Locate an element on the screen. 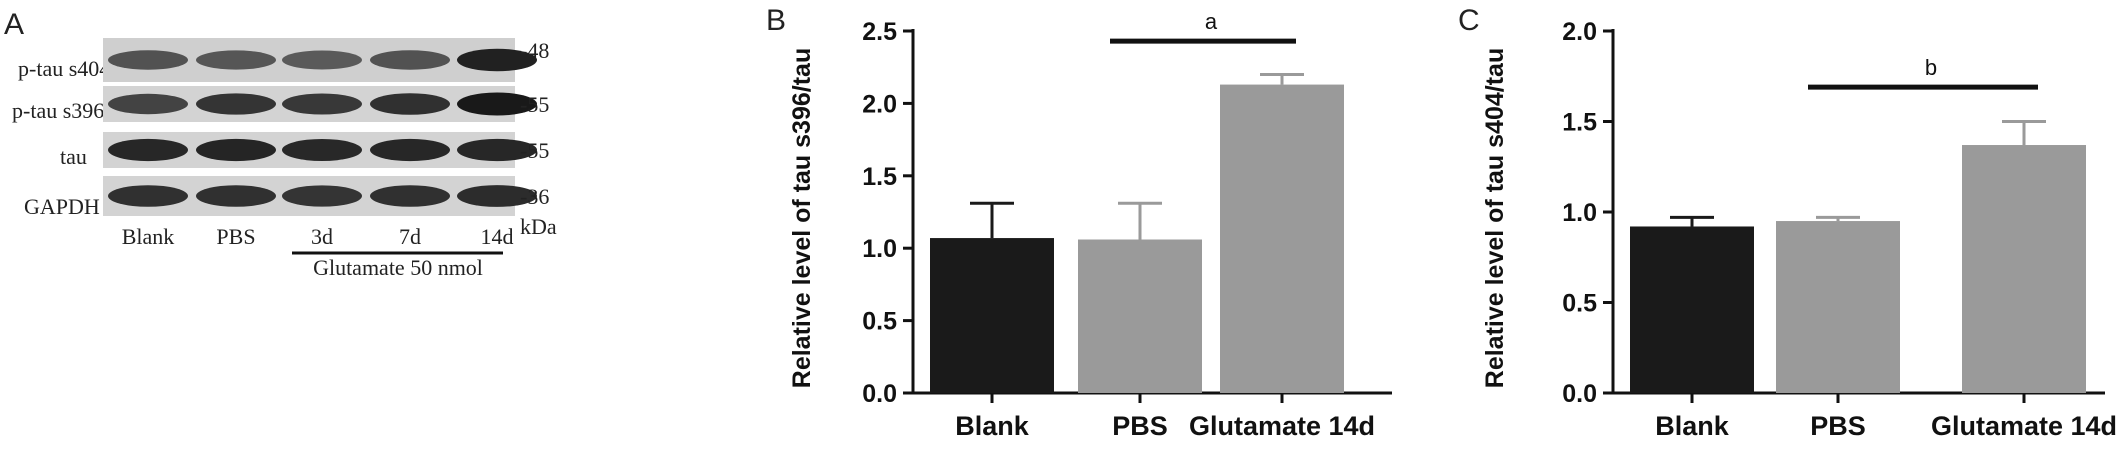  panel-label: C is located at coordinates (1469, 20).